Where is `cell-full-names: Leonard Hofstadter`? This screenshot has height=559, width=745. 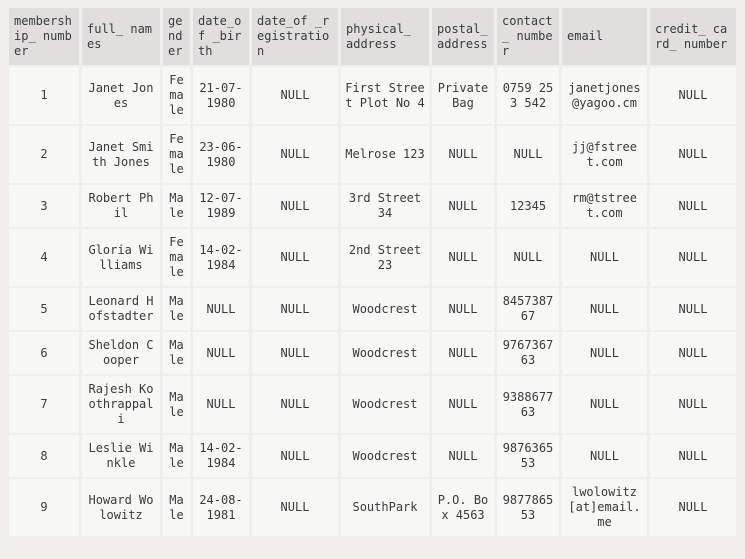 cell-full-names: Leonard Hofstadter is located at coordinates (121, 309).